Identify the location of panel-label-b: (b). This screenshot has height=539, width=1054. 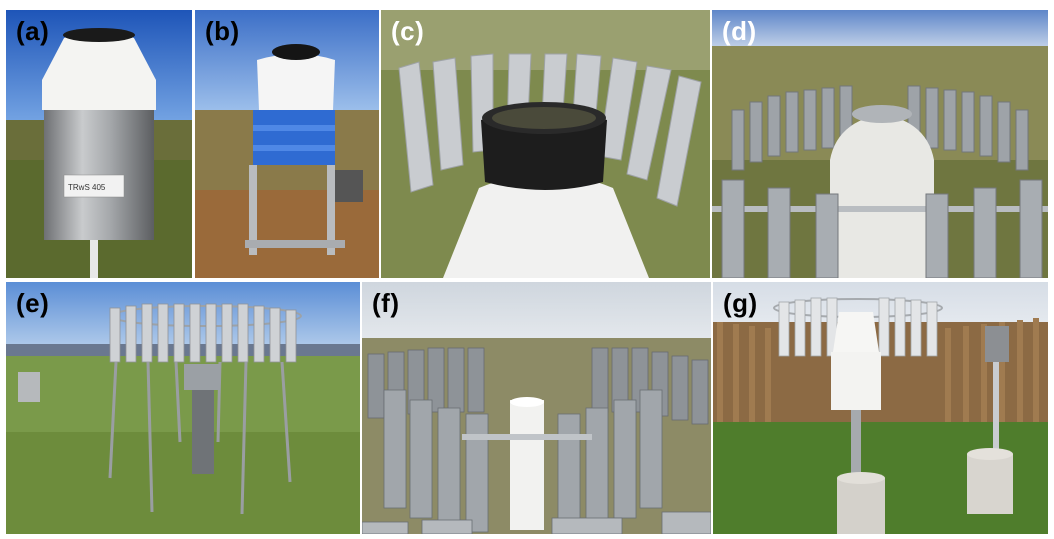
(222, 31).